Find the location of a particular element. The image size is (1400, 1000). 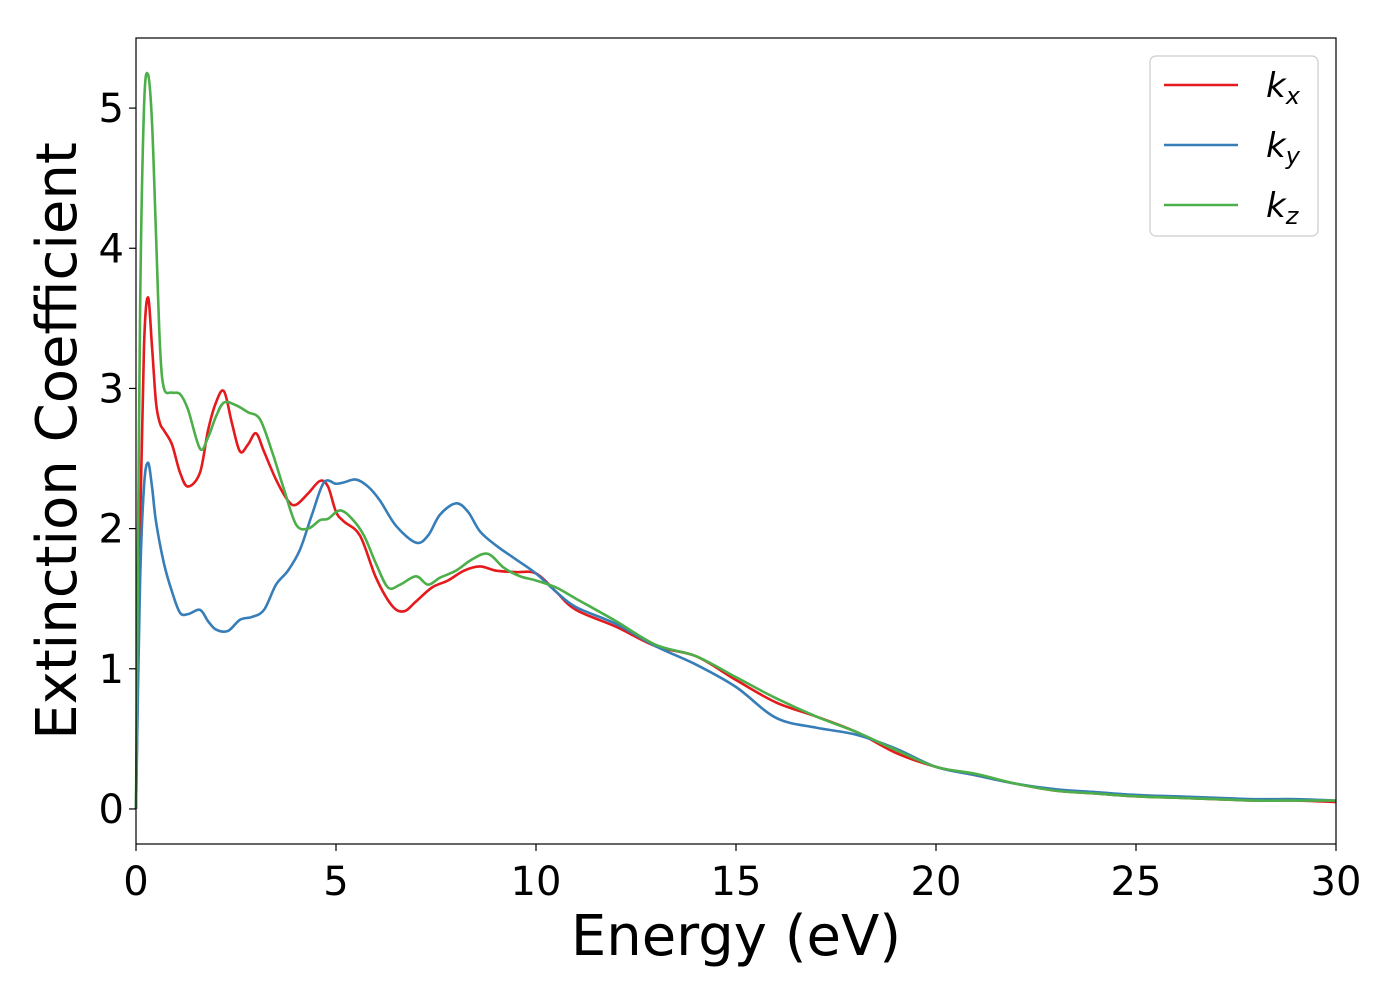

y-axis: 0 1 2 3 4 5 is located at coordinates (117, 459).